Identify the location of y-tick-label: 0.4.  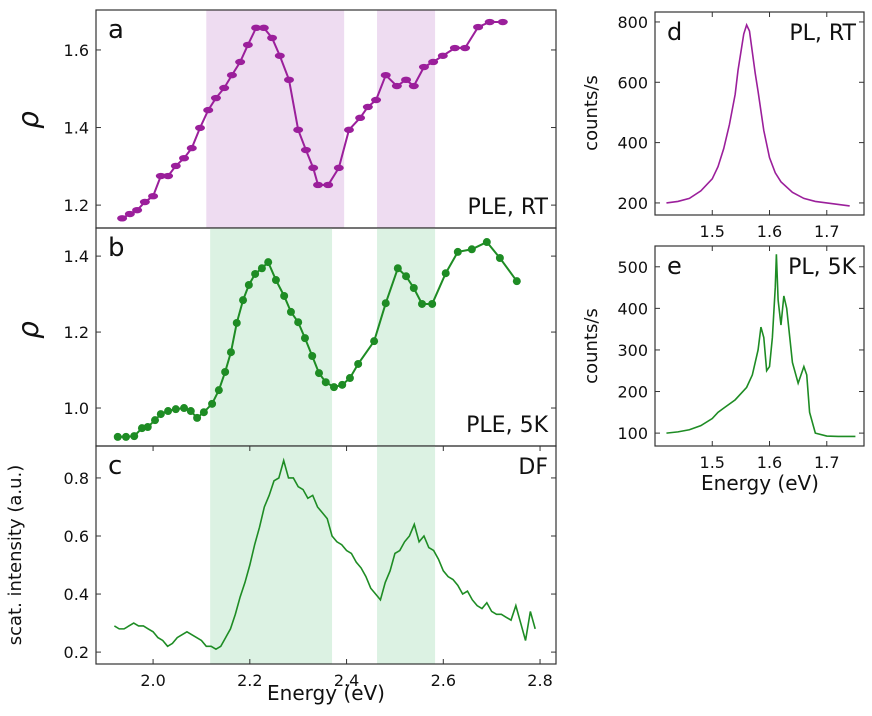
(76, 594).